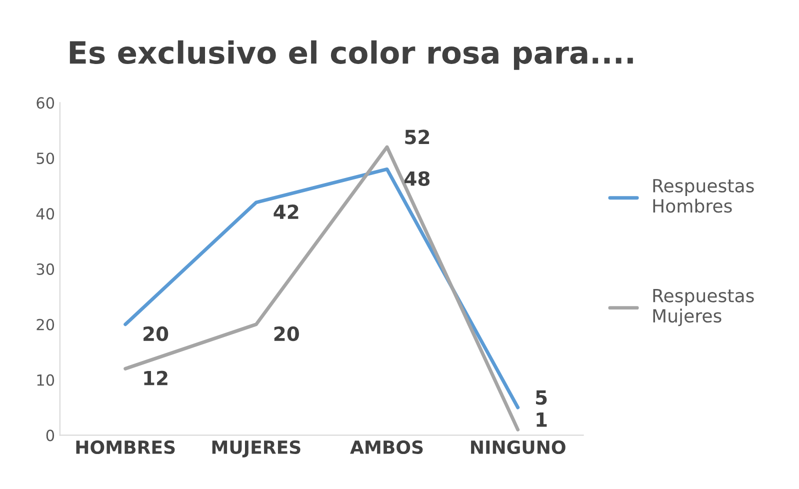  Describe the element at coordinates (45, 103) in the screenshot. I see `y-tick-label: 60` at that location.